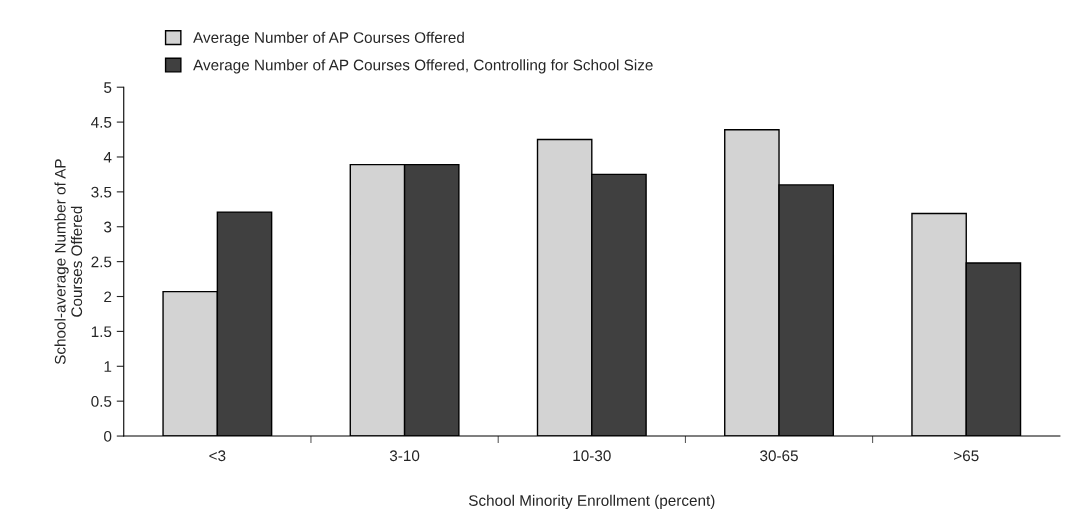 The image size is (1076, 513). I want to click on y-tick-label: 0, so click(108, 436).